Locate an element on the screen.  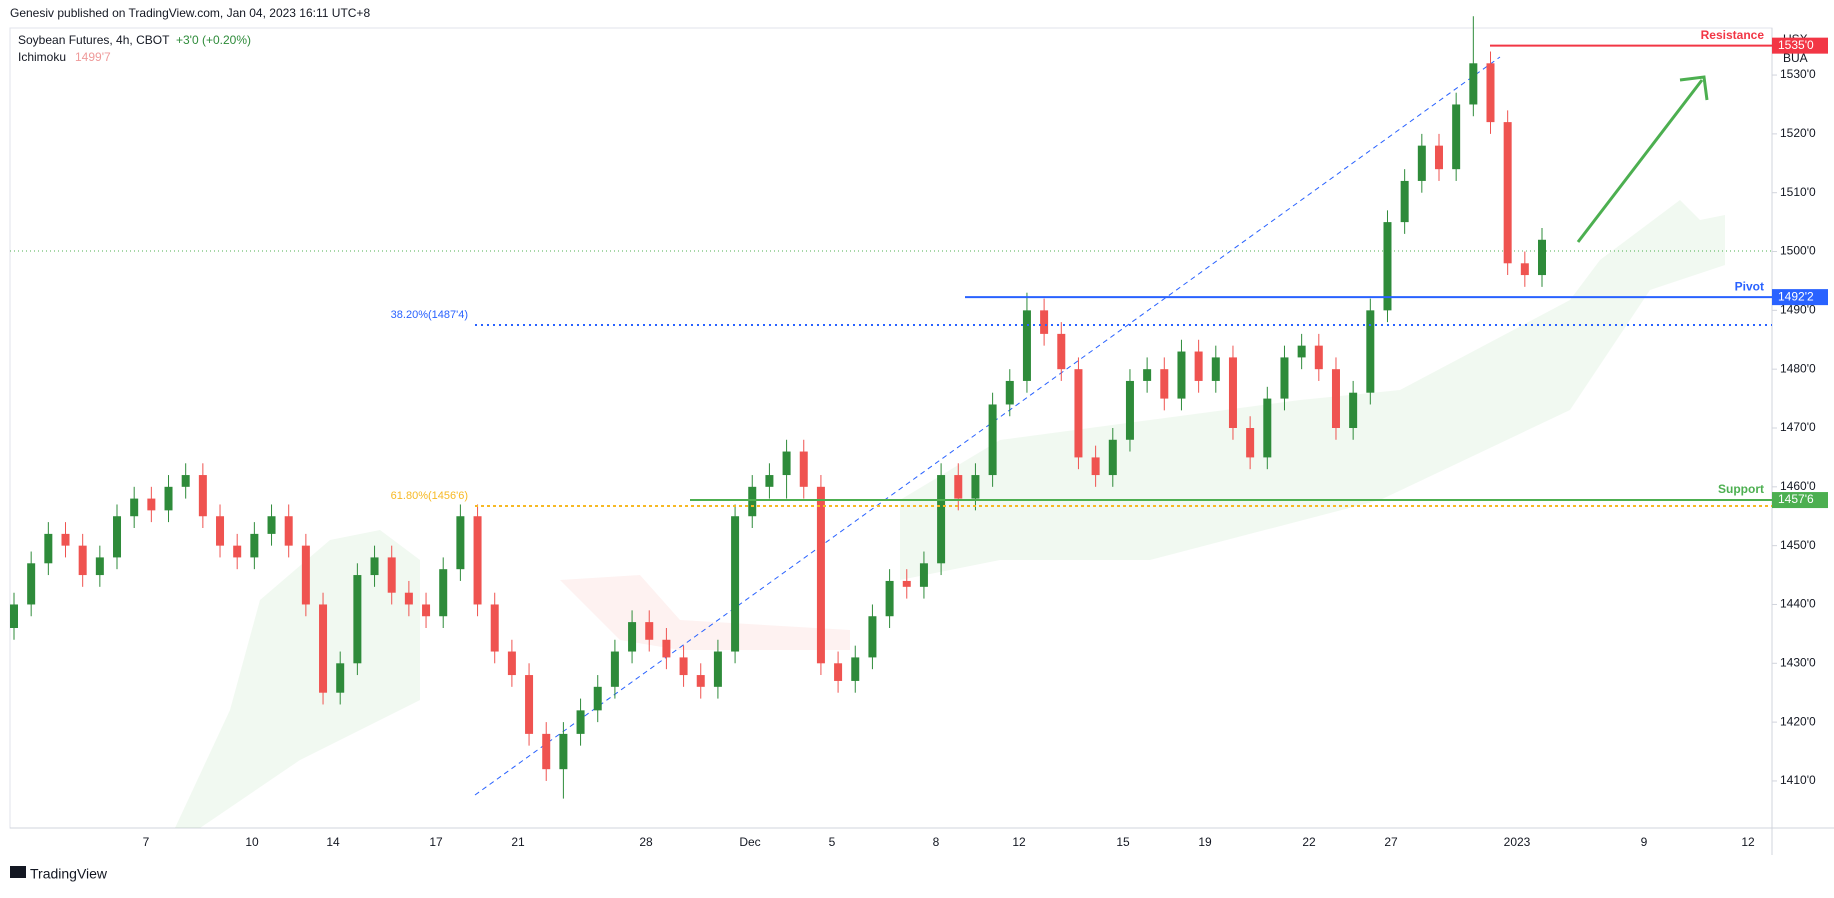
x-tick-label: 8 is located at coordinates (936, 842).